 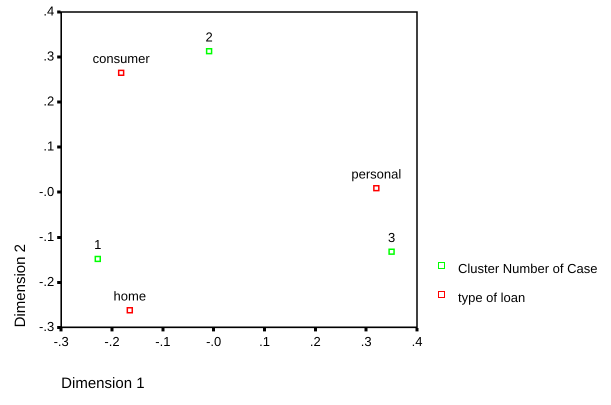 I want to click on x-tick-label: -.3, so click(x=61, y=341).